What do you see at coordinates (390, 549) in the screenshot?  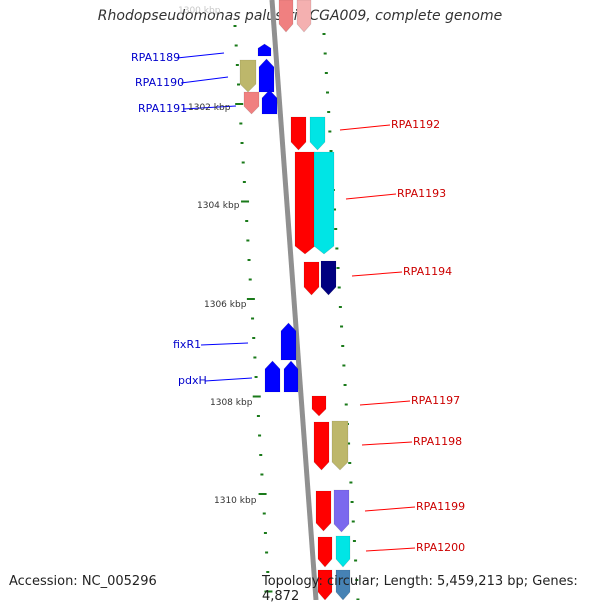 I see `leader-rpa1200` at bounding box center [390, 549].